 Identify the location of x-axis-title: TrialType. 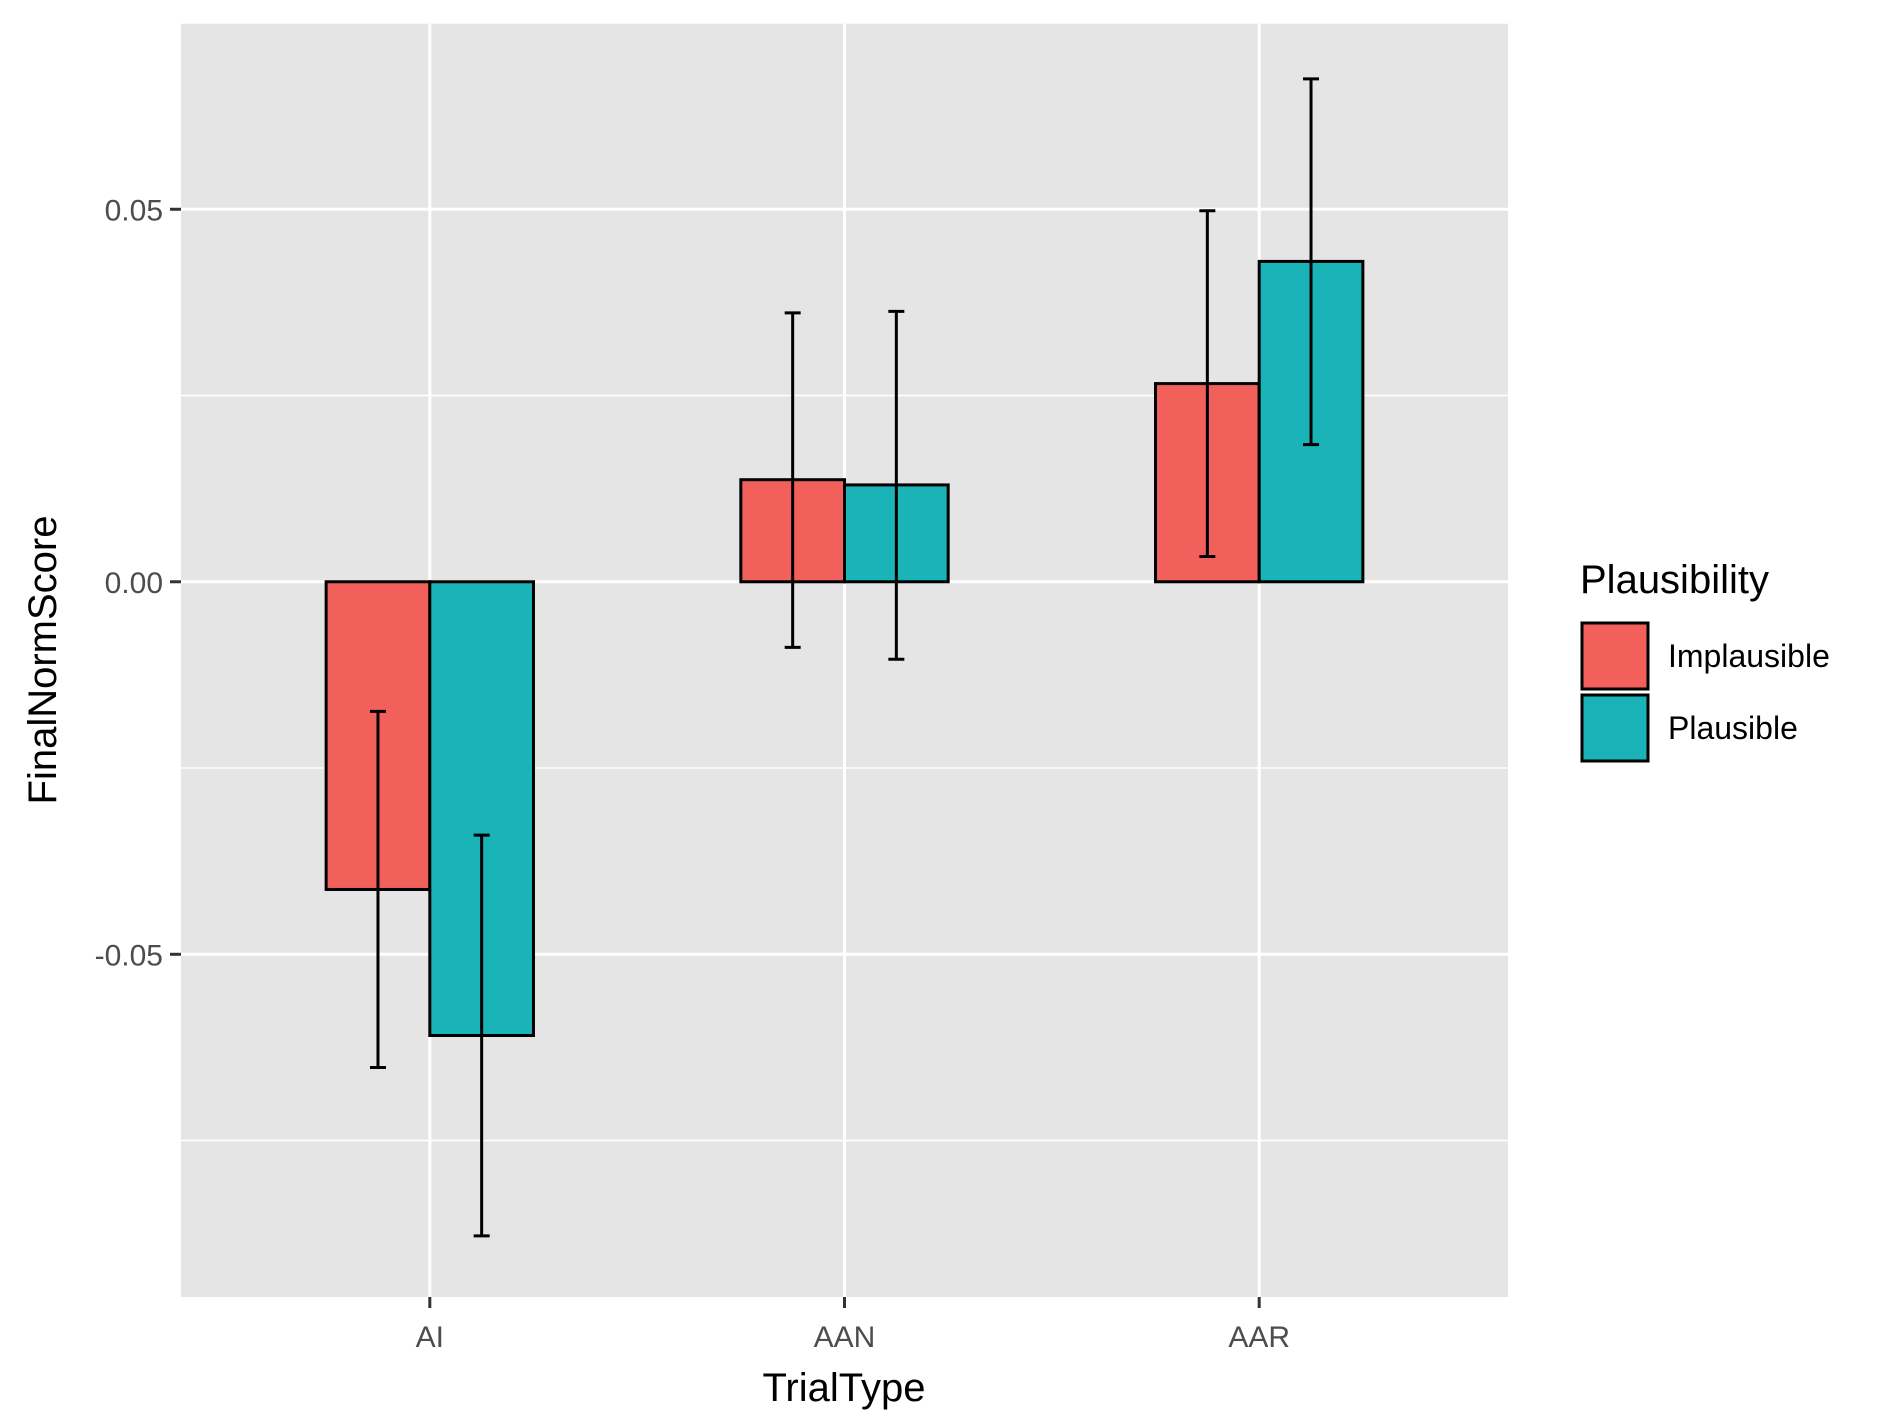
(843, 1388).